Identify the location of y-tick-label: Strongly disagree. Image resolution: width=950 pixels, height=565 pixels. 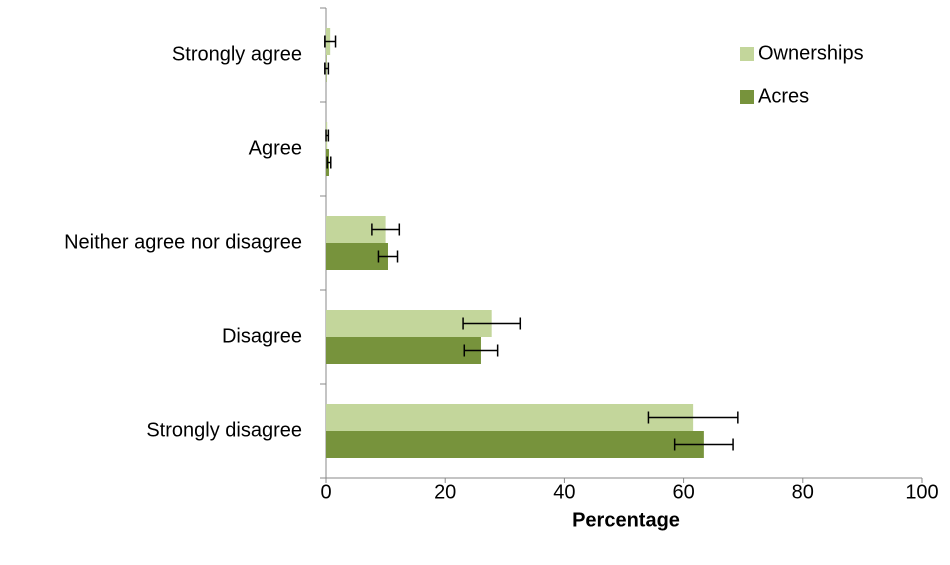
(224, 430).